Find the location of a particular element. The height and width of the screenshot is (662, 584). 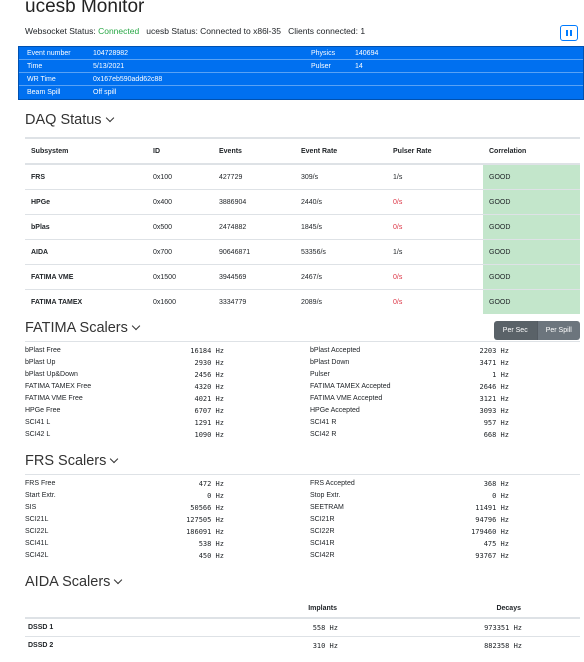

col-subsystem: Subsystem is located at coordinates (86, 151).